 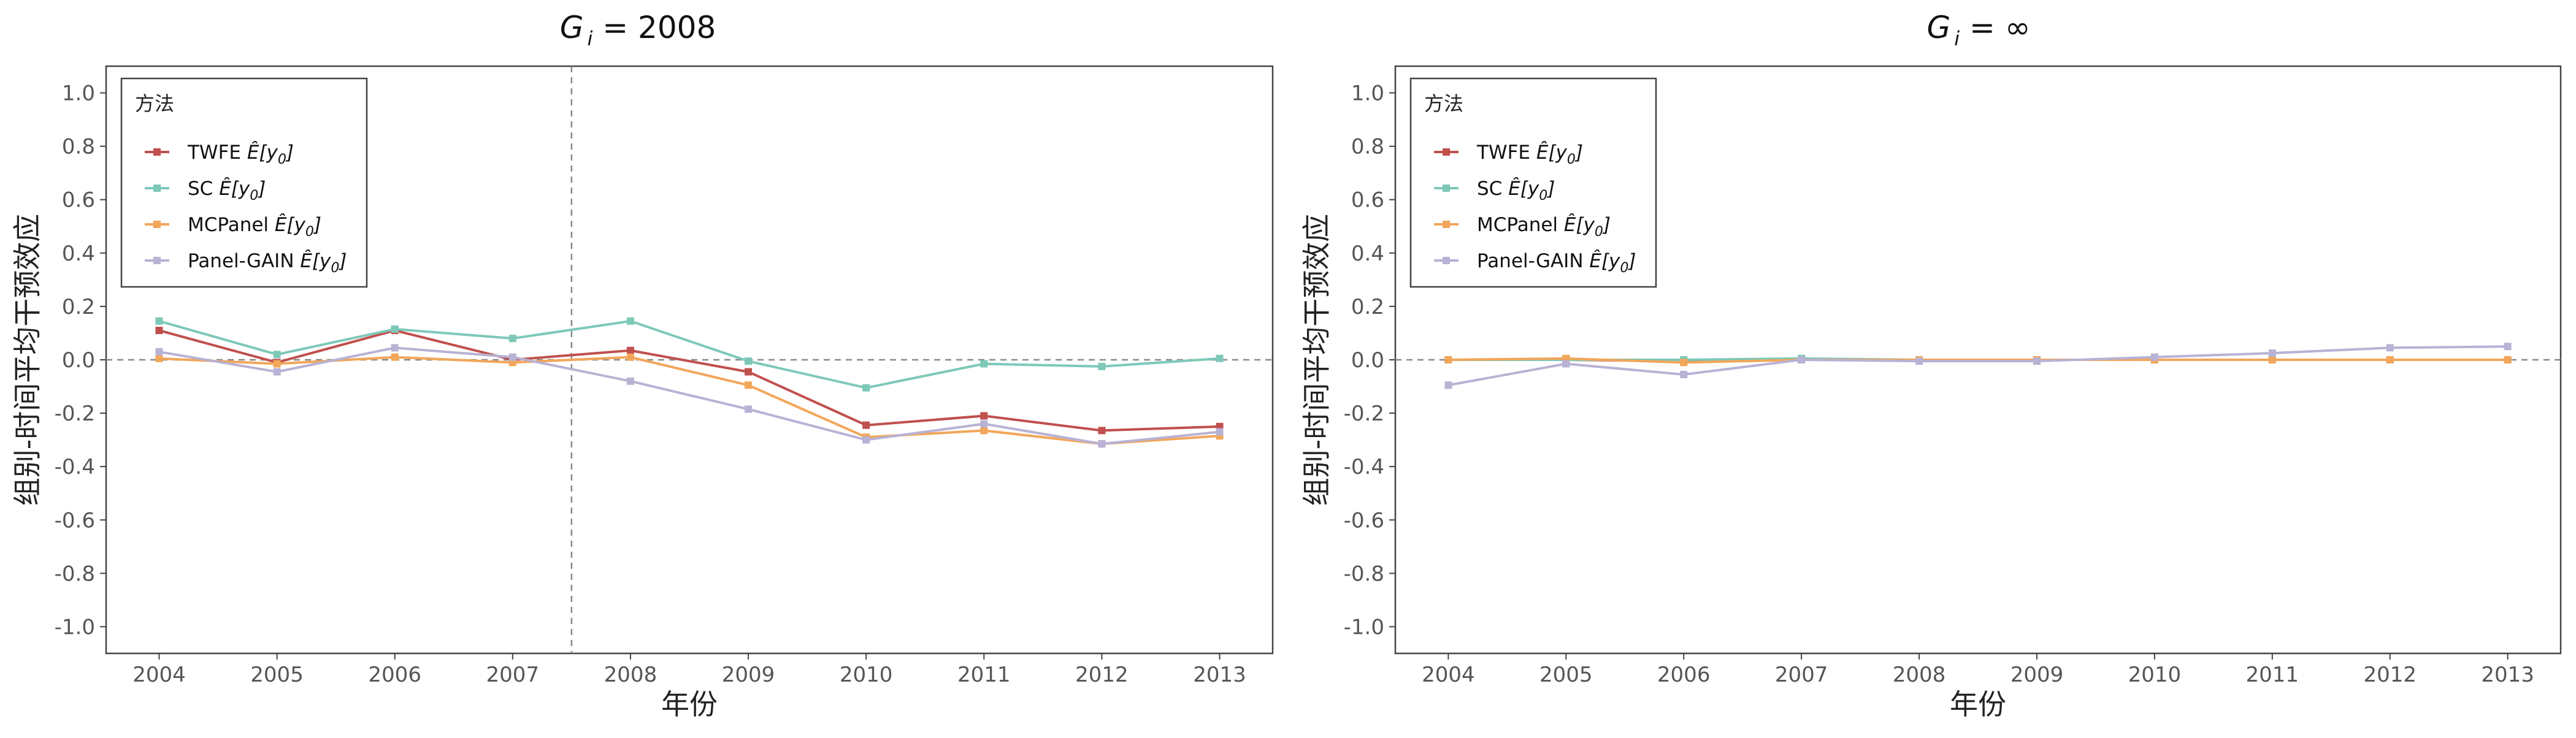 What do you see at coordinates (2390, 675) in the screenshot?
I see `x-tick-label: 2012` at bounding box center [2390, 675].